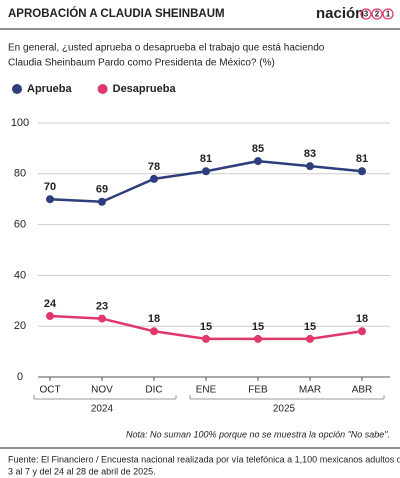 This screenshot has height=478, width=400. Describe the element at coordinates (102, 390) in the screenshot. I see `x-tick-label: NOV` at that location.